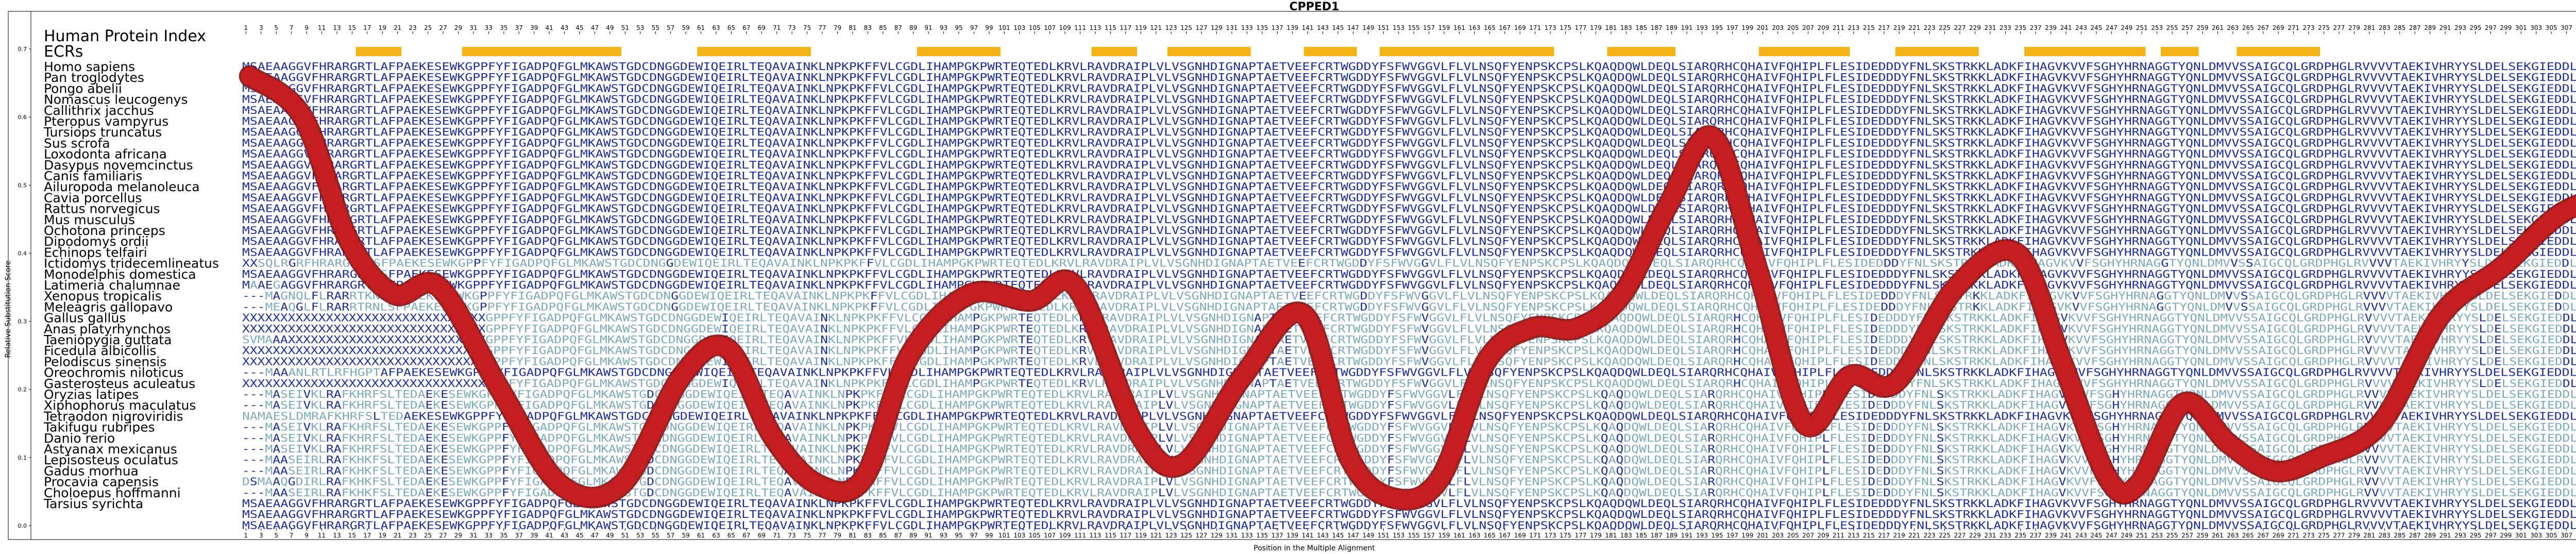 The height and width of the screenshot is (554, 2576). I want to click on bottom-tick-label: 235, so click(2020, 536).